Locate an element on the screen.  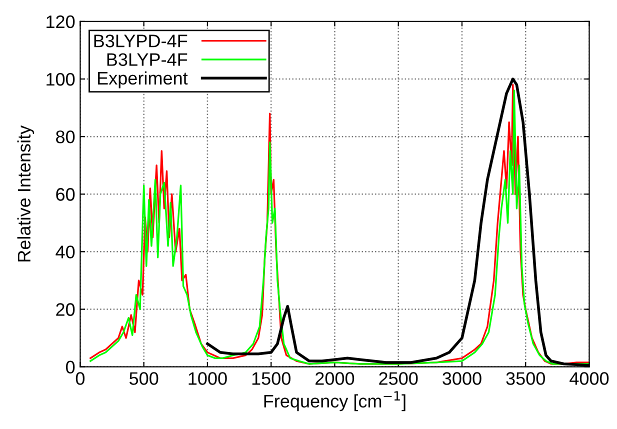
y-tick-label: 80 is located at coordinates (65, 137).